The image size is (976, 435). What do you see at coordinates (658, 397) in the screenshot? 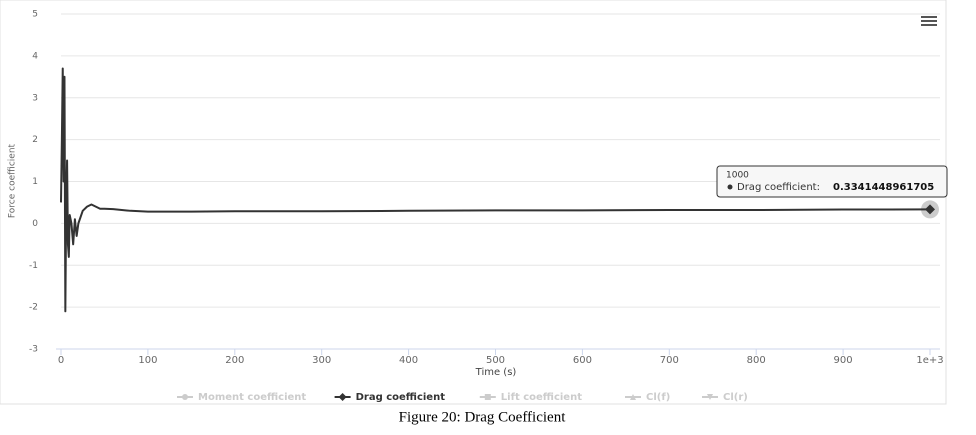
I see `legend-label: Cl(f)` at bounding box center [658, 397].